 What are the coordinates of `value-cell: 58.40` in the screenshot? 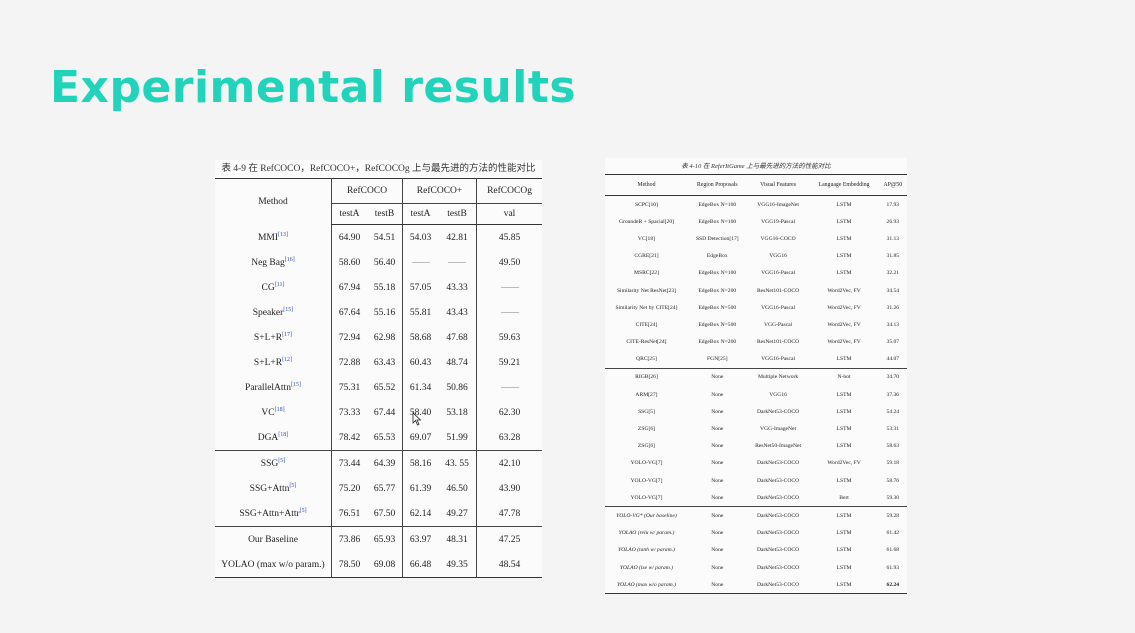 It's located at (420, 412).